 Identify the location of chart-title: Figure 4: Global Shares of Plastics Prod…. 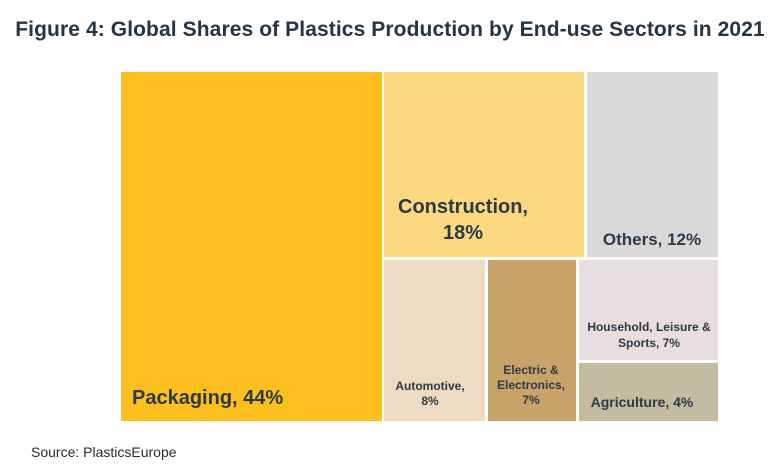
(390, 29).